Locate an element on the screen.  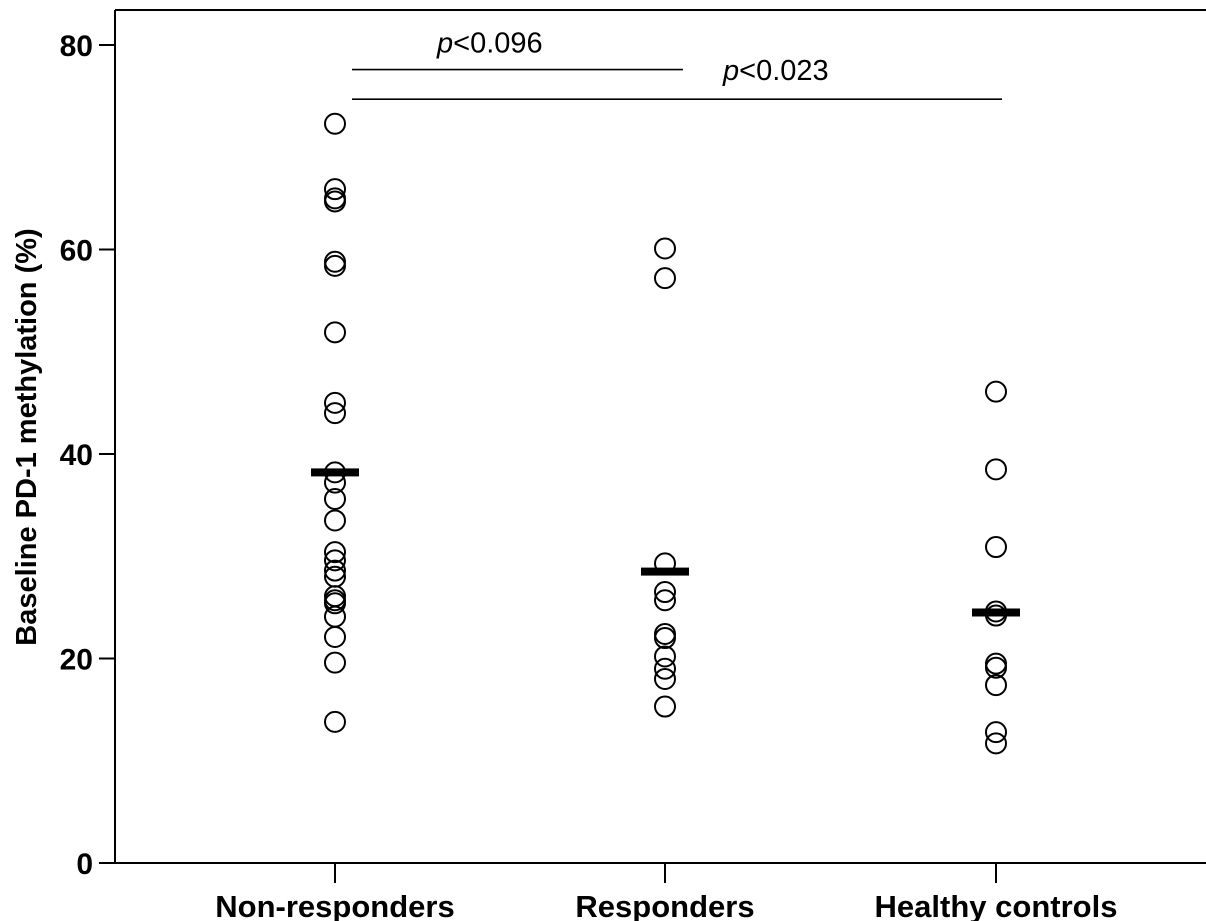
x-tick-label: Non-responders is located at coordinates (334, 905).